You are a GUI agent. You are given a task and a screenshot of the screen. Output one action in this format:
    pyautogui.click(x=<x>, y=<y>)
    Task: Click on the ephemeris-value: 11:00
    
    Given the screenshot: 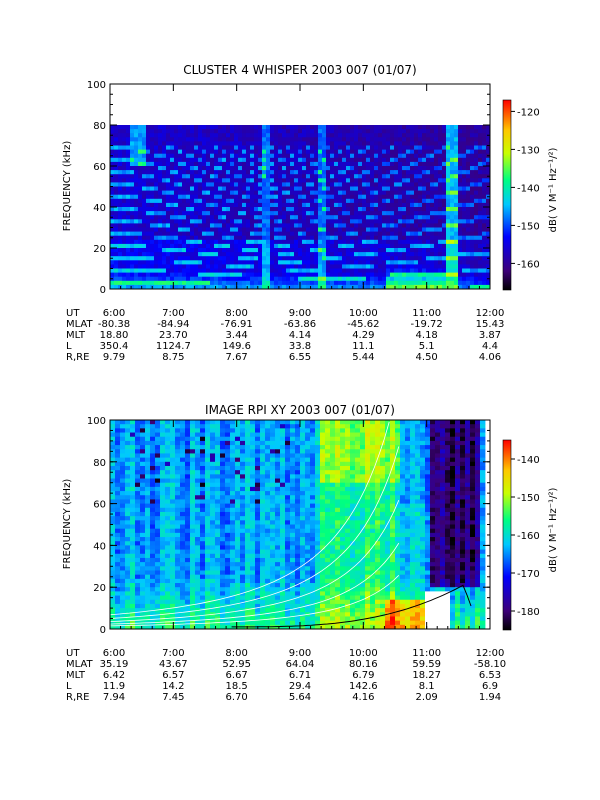 What is the action you would take?
    pyautogui.click(x=426, y=313)
    